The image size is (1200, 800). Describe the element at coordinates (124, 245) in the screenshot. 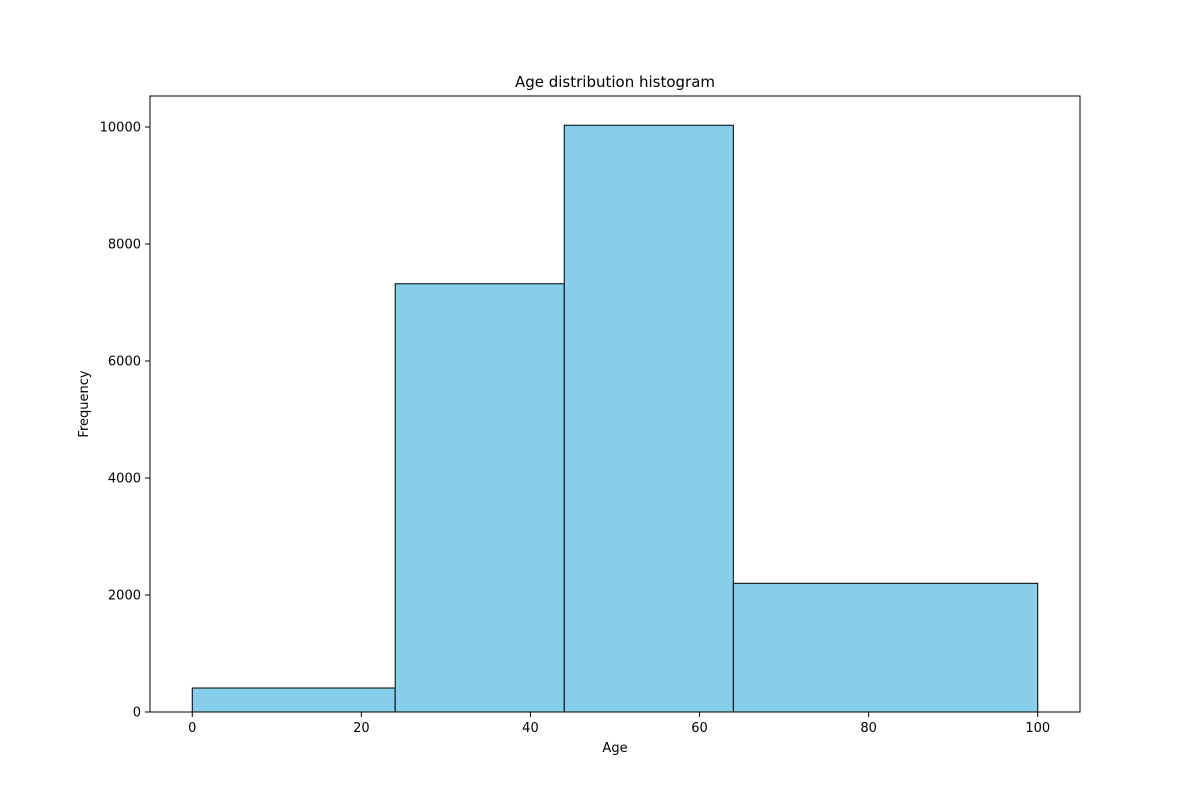

I see `y-tick-label-4: 8000` at that location.